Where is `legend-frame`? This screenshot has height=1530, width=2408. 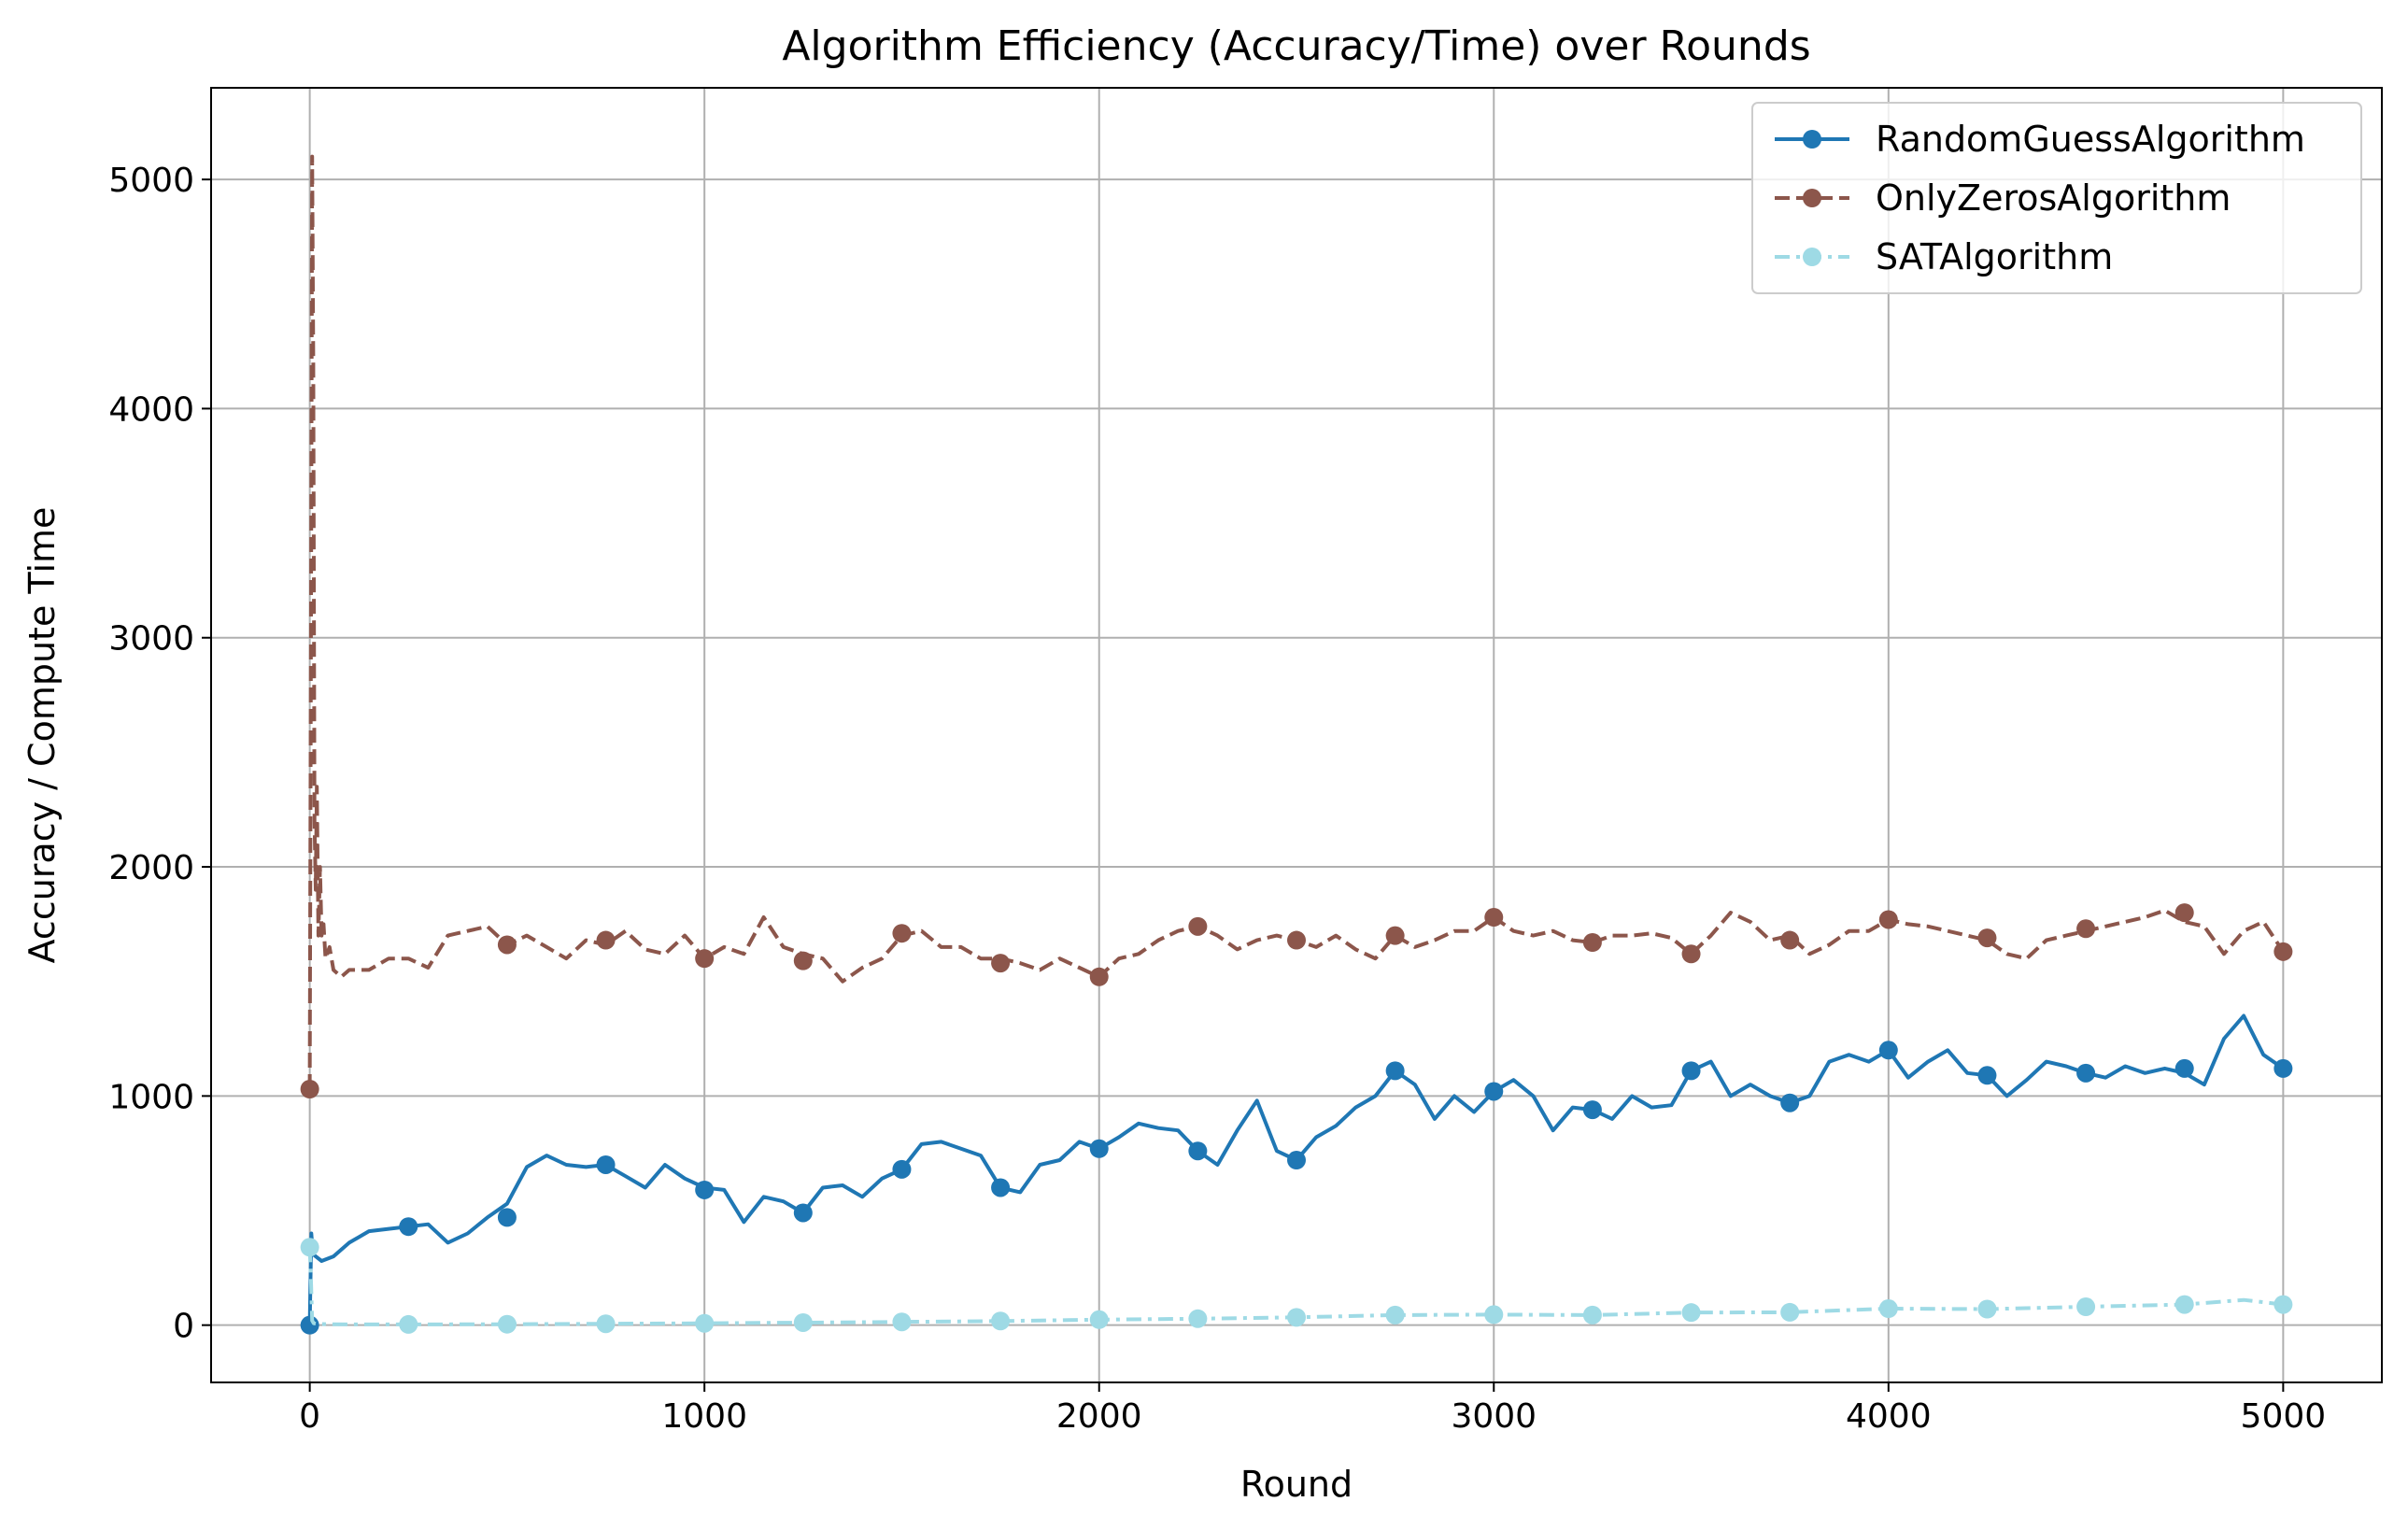 legend-frame is located at coordinates (2056, 198).